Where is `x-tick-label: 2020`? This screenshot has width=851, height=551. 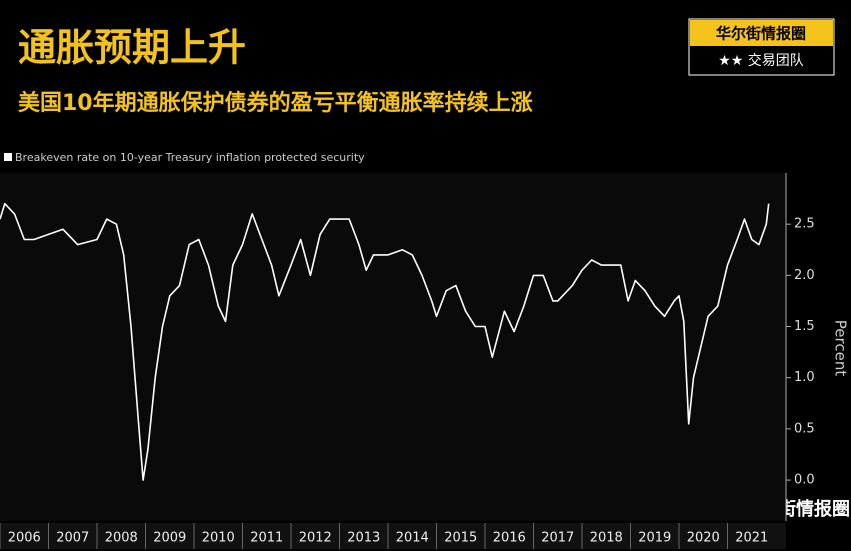
x-tick-label: 2020 is located at coordinates (703, 538).